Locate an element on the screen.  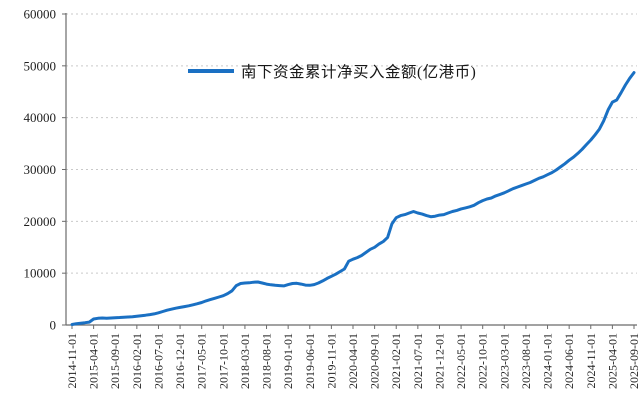
y-tick-label: 10000 is located at coordinates (40, 273).